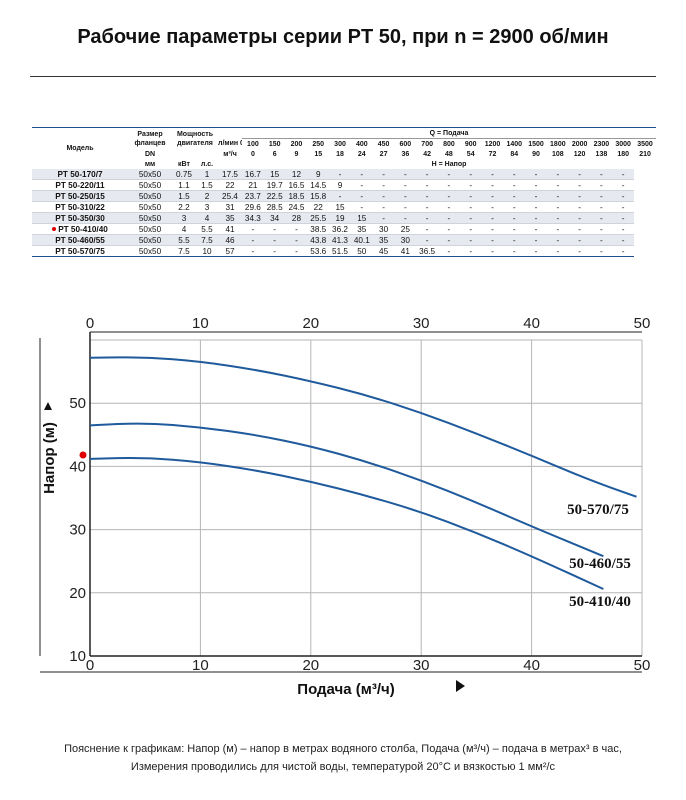 The height and width of the screenshot is (800, 686). What do you see at coordinates (200, 665) in the screenshot?
I see `x-tick-label-bottom: 10` at bounding box center [200, 665].